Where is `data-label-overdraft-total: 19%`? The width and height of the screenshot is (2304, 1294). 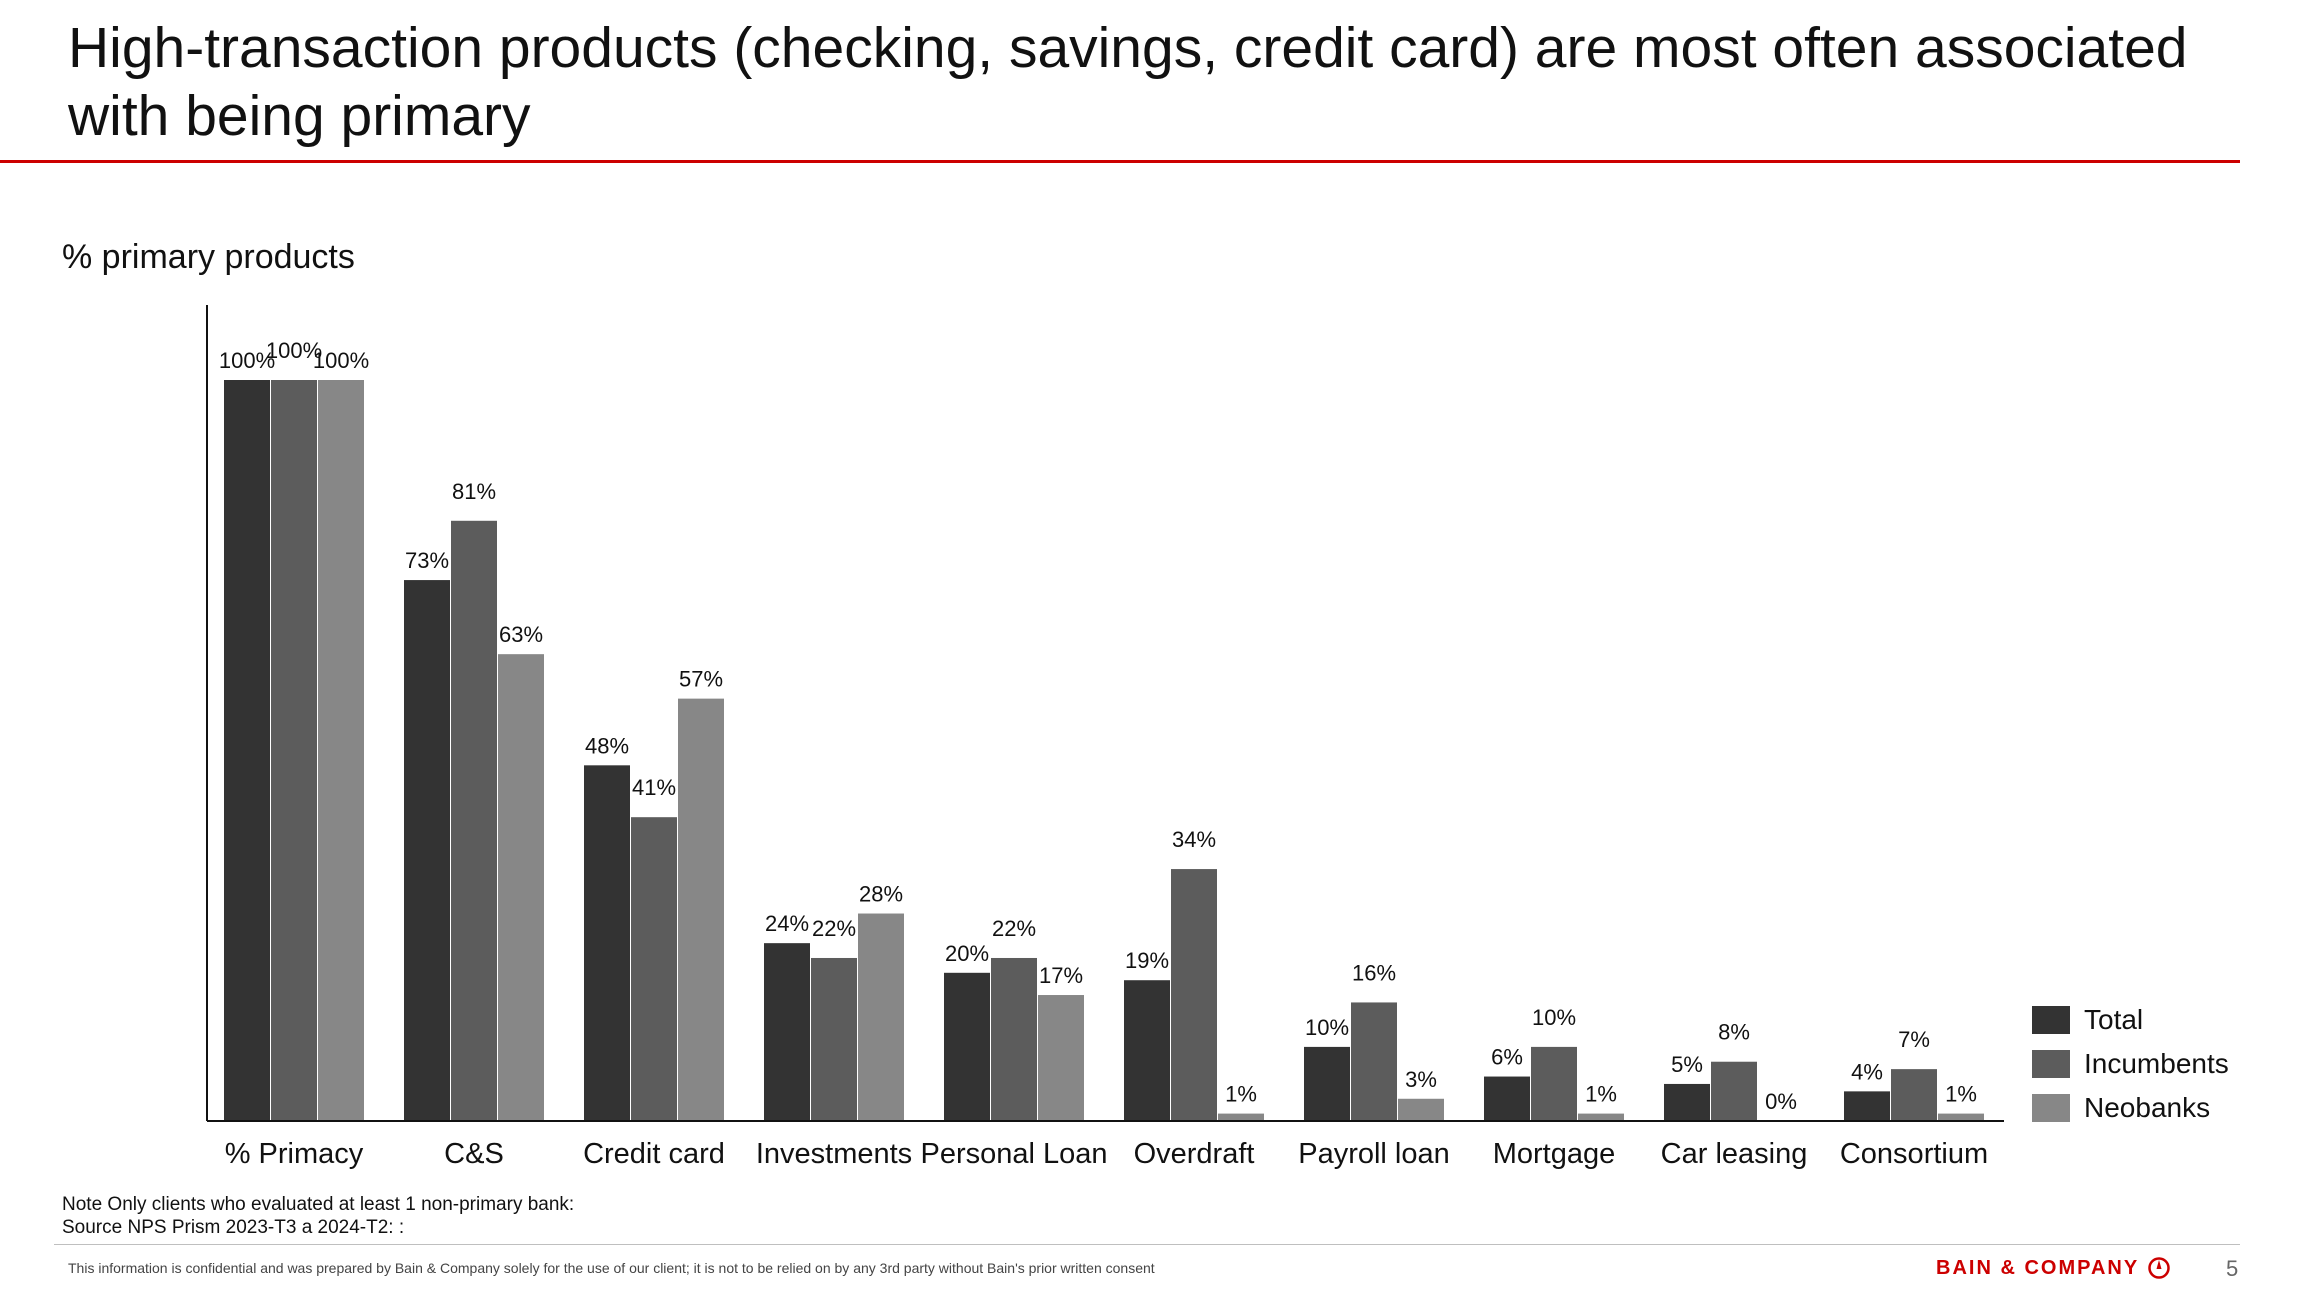 data-label-overdraft-total: 19% is located at coordinates (1147, 960).